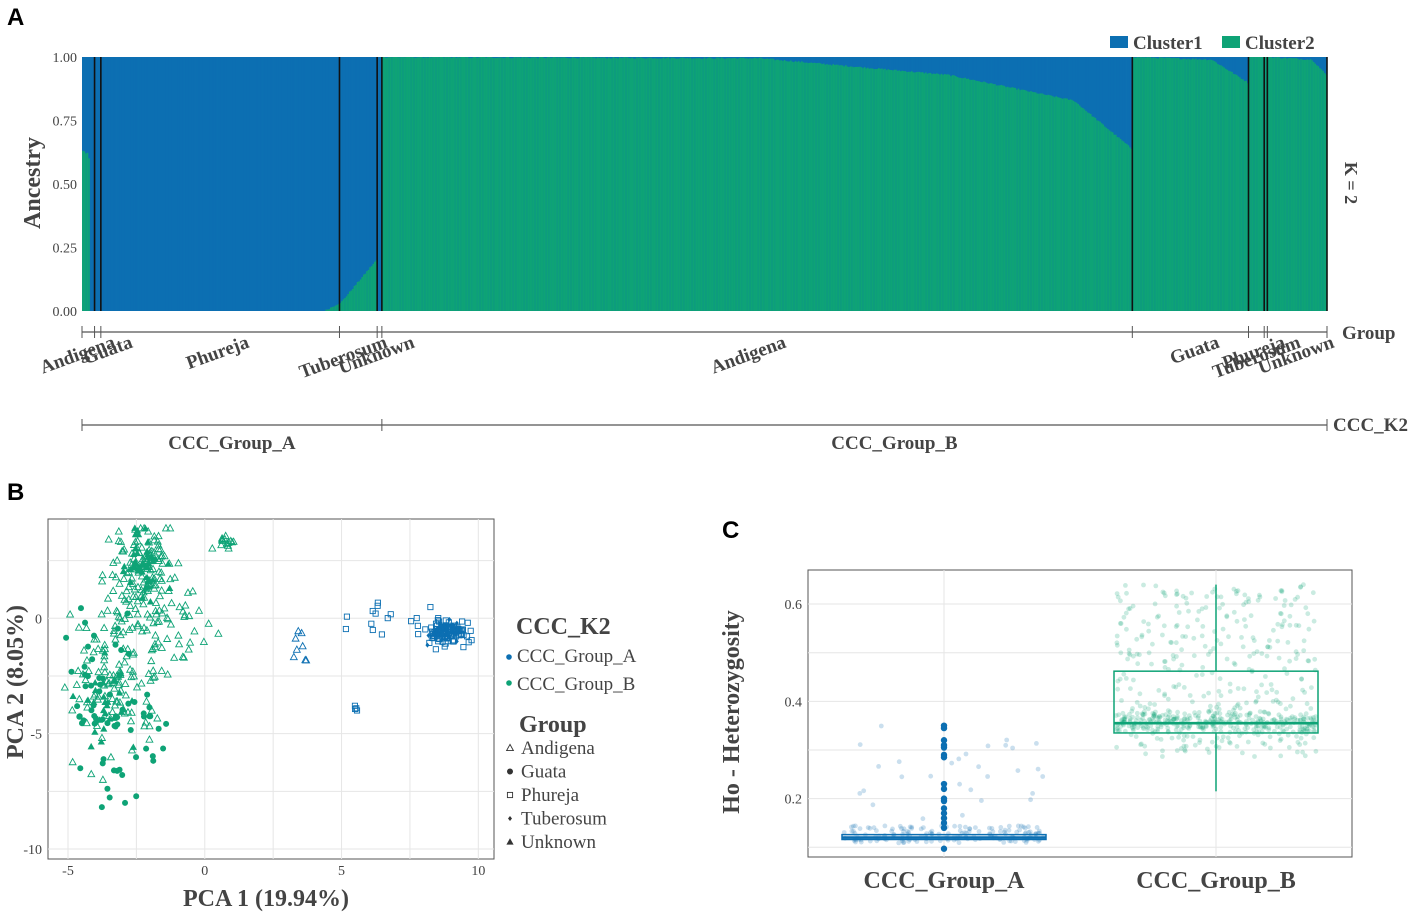 This screenshot has height=913, width=1417. I want to click on ho-boxes, so click(1080, 718).